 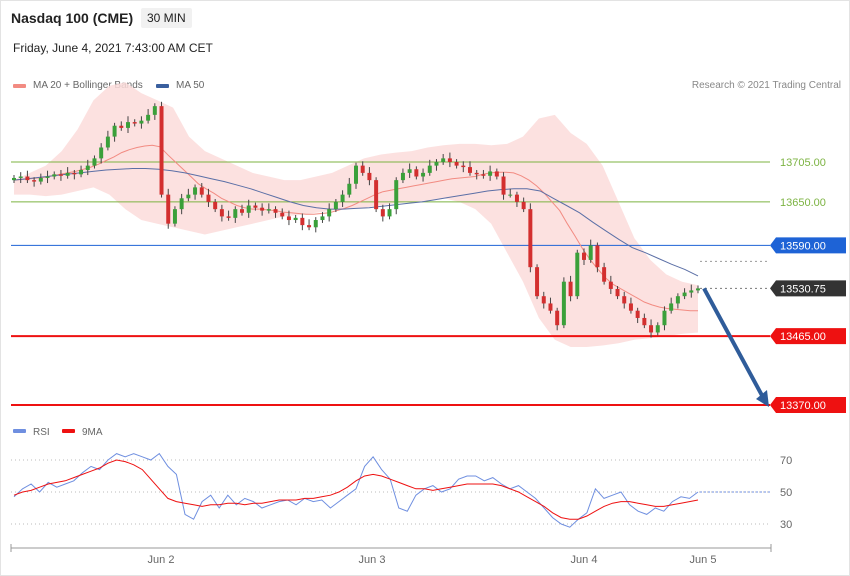 What do you see at coordinates (803, 406) in the screenshot?
I see `level-13370-00-label: 13370.00` at bounding box center [803, 406].